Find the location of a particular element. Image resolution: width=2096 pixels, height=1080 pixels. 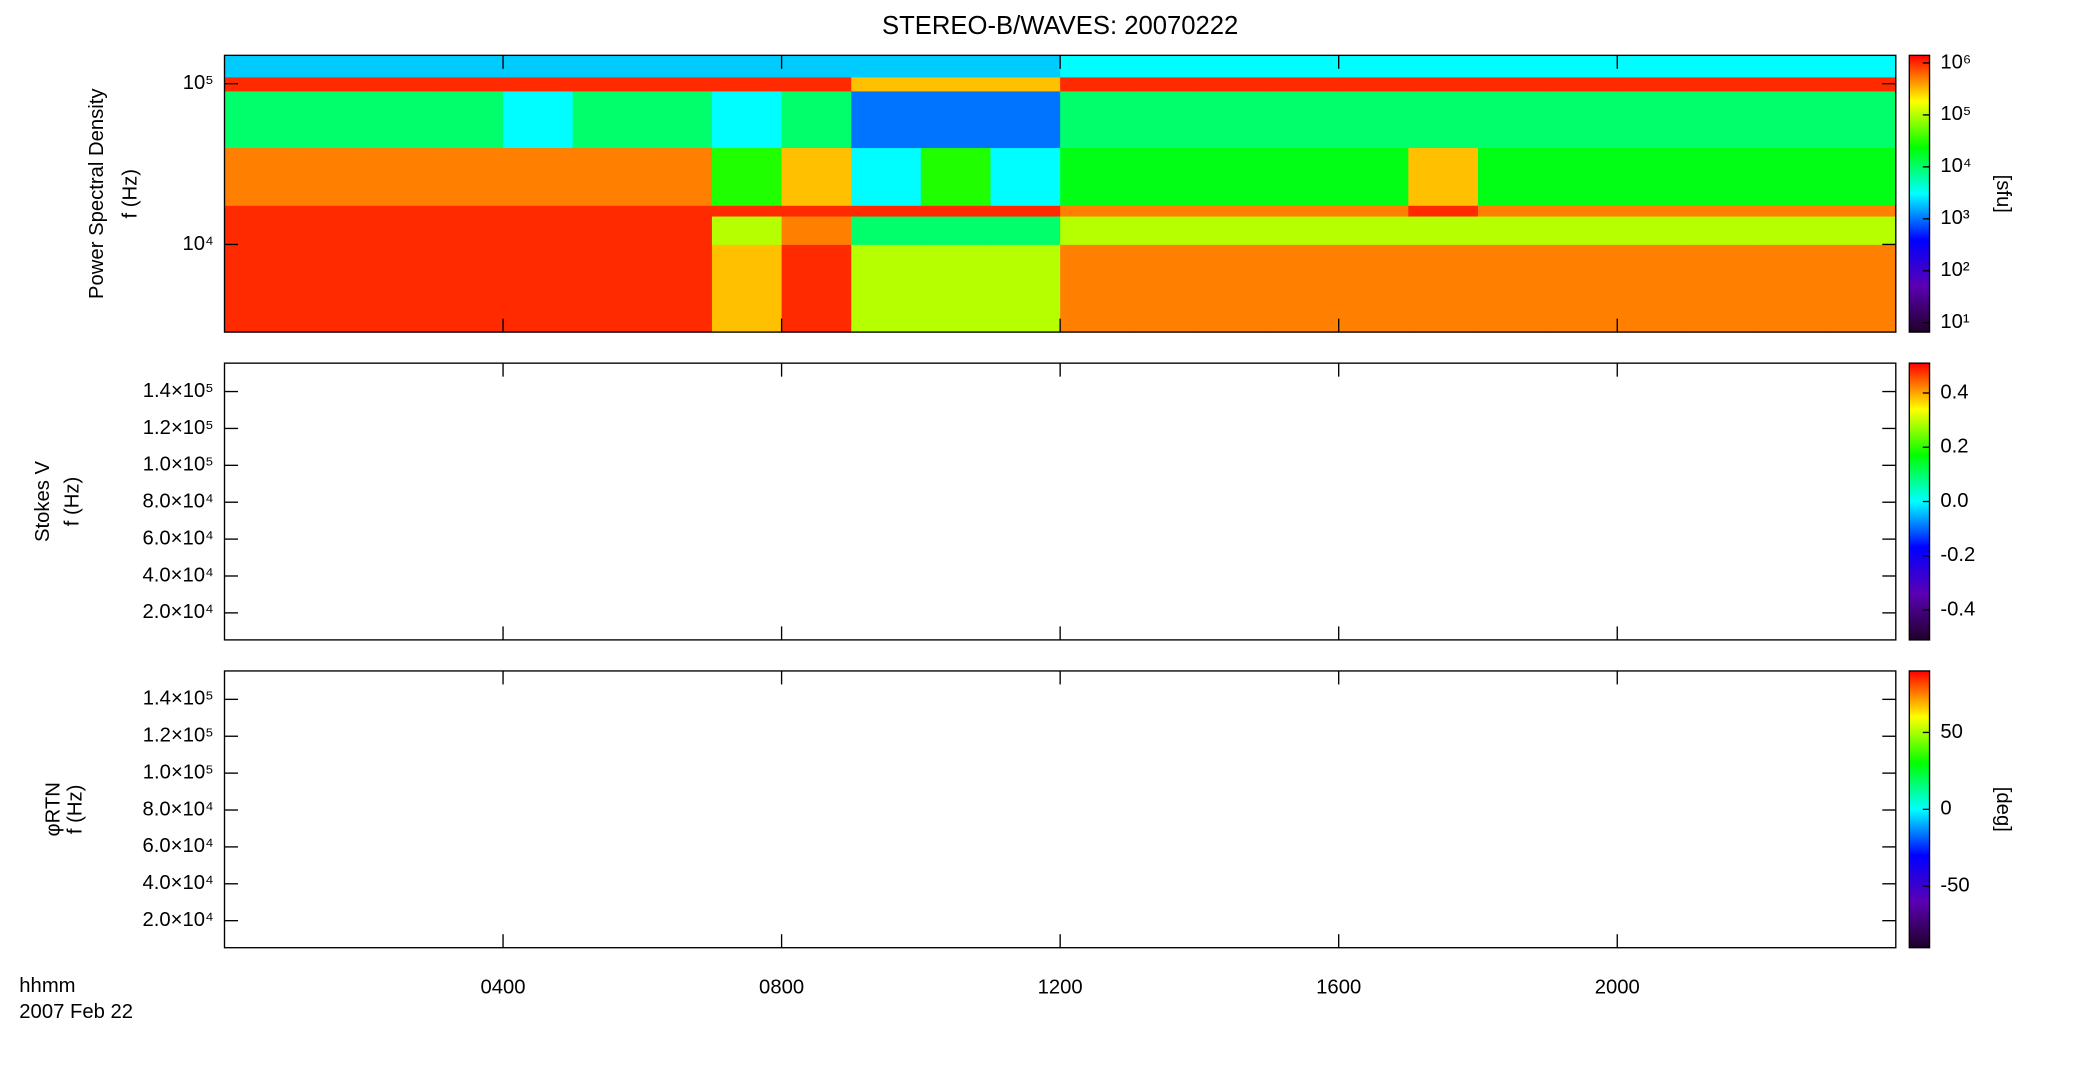

x-axis-label: hhmm is located at coordinates (47, 986).